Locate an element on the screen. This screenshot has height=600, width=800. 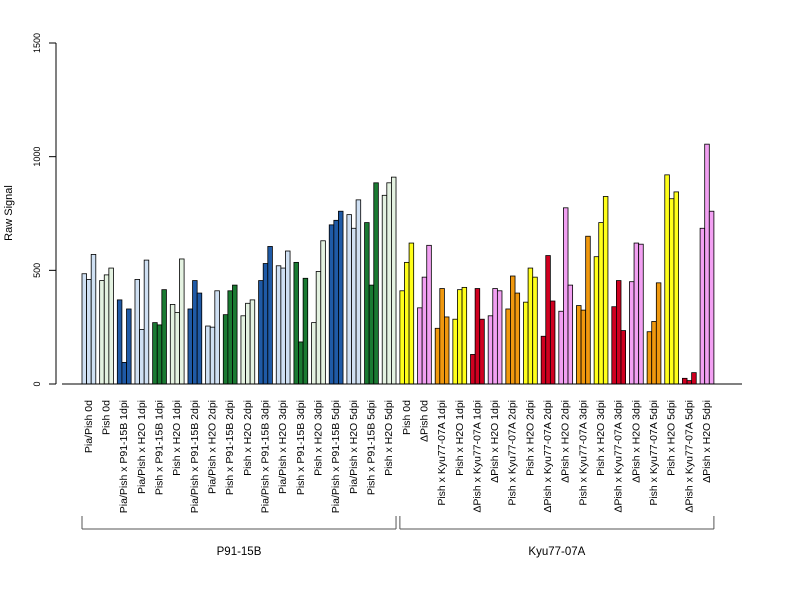
x-tick-label: Pia/Pish x H2O 5dpi is located at coordinates (354, 447).